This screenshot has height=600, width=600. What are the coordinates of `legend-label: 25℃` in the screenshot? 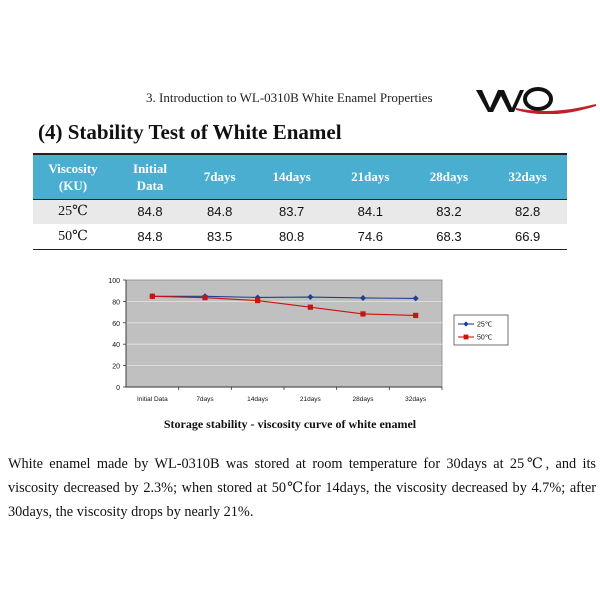 It's located at (485, 325).